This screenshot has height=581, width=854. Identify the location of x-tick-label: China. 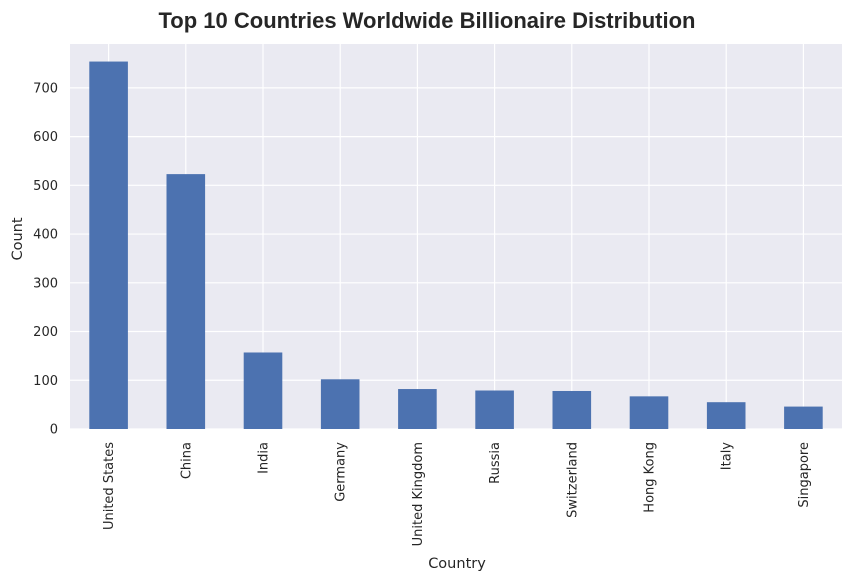
(186, 460).